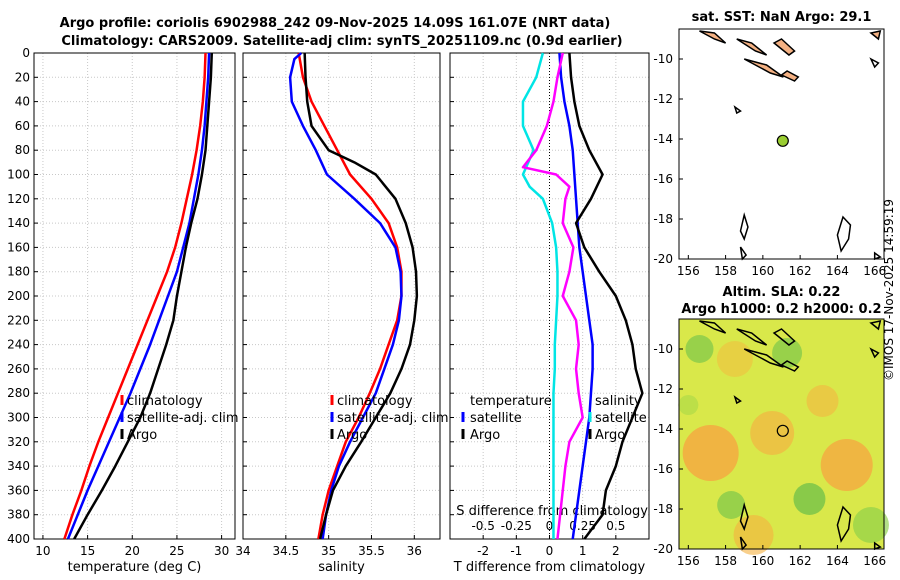 The width and height of the screenshot is (900, 580). I want to click on sla_map-xtick-label: 164, so click(837, 561).